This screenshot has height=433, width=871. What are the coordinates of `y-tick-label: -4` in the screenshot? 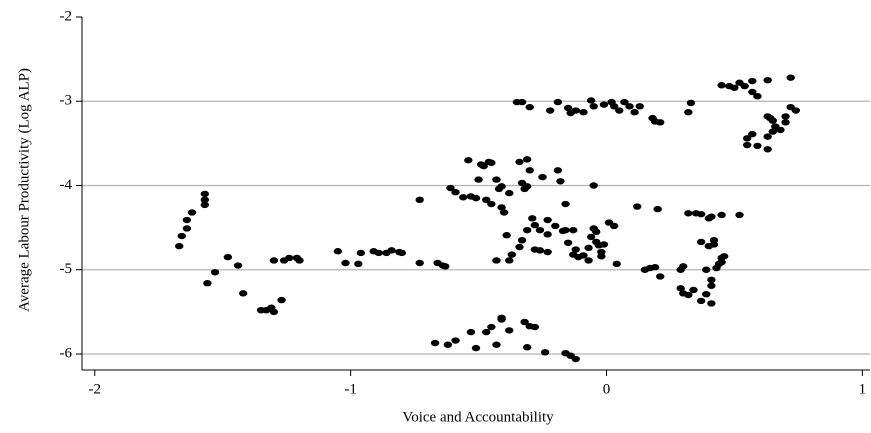 It's located at (66, 185).